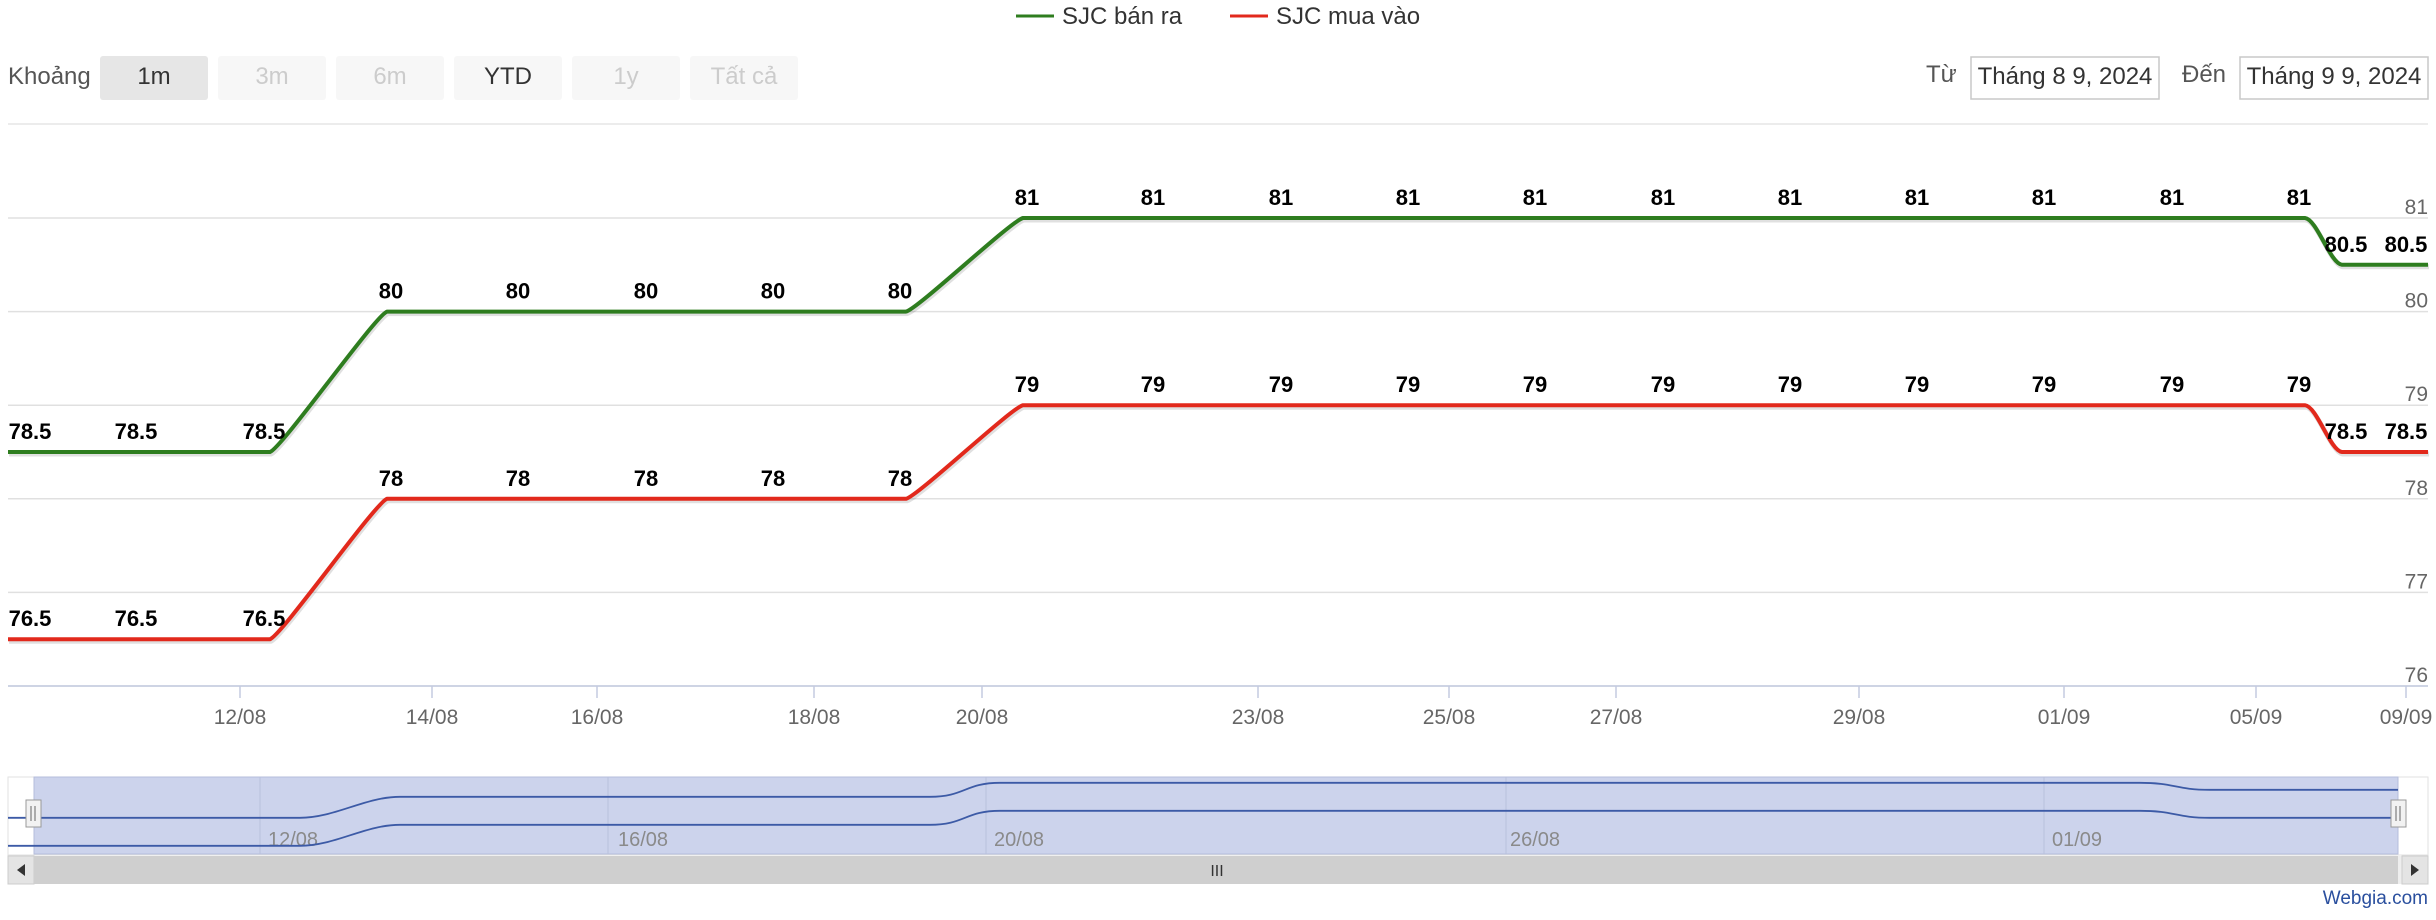 The image size is (2436, 920). What do you see at coordinates (2064, 717) in the screenshot?
I see `x-tick-label: 01/09` at bounding box center [2064, 717].